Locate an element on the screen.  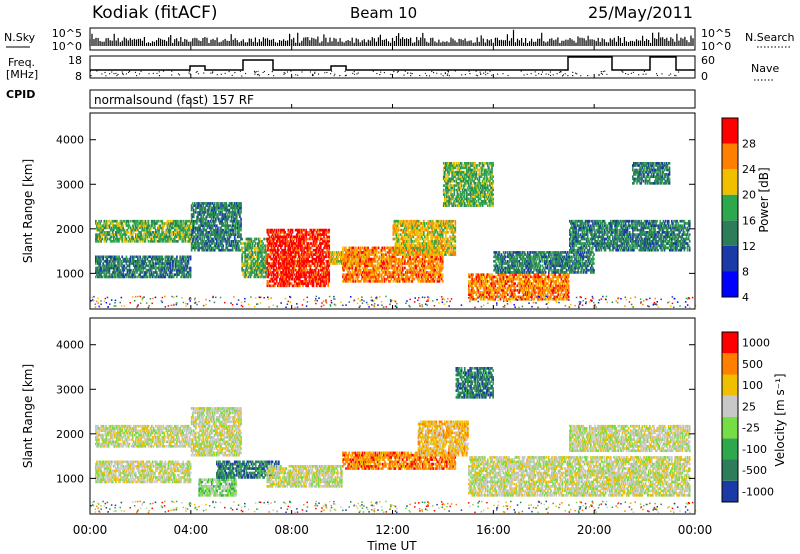
station-title: Kodiak (fitACF) is located at coordinates (155, 13).